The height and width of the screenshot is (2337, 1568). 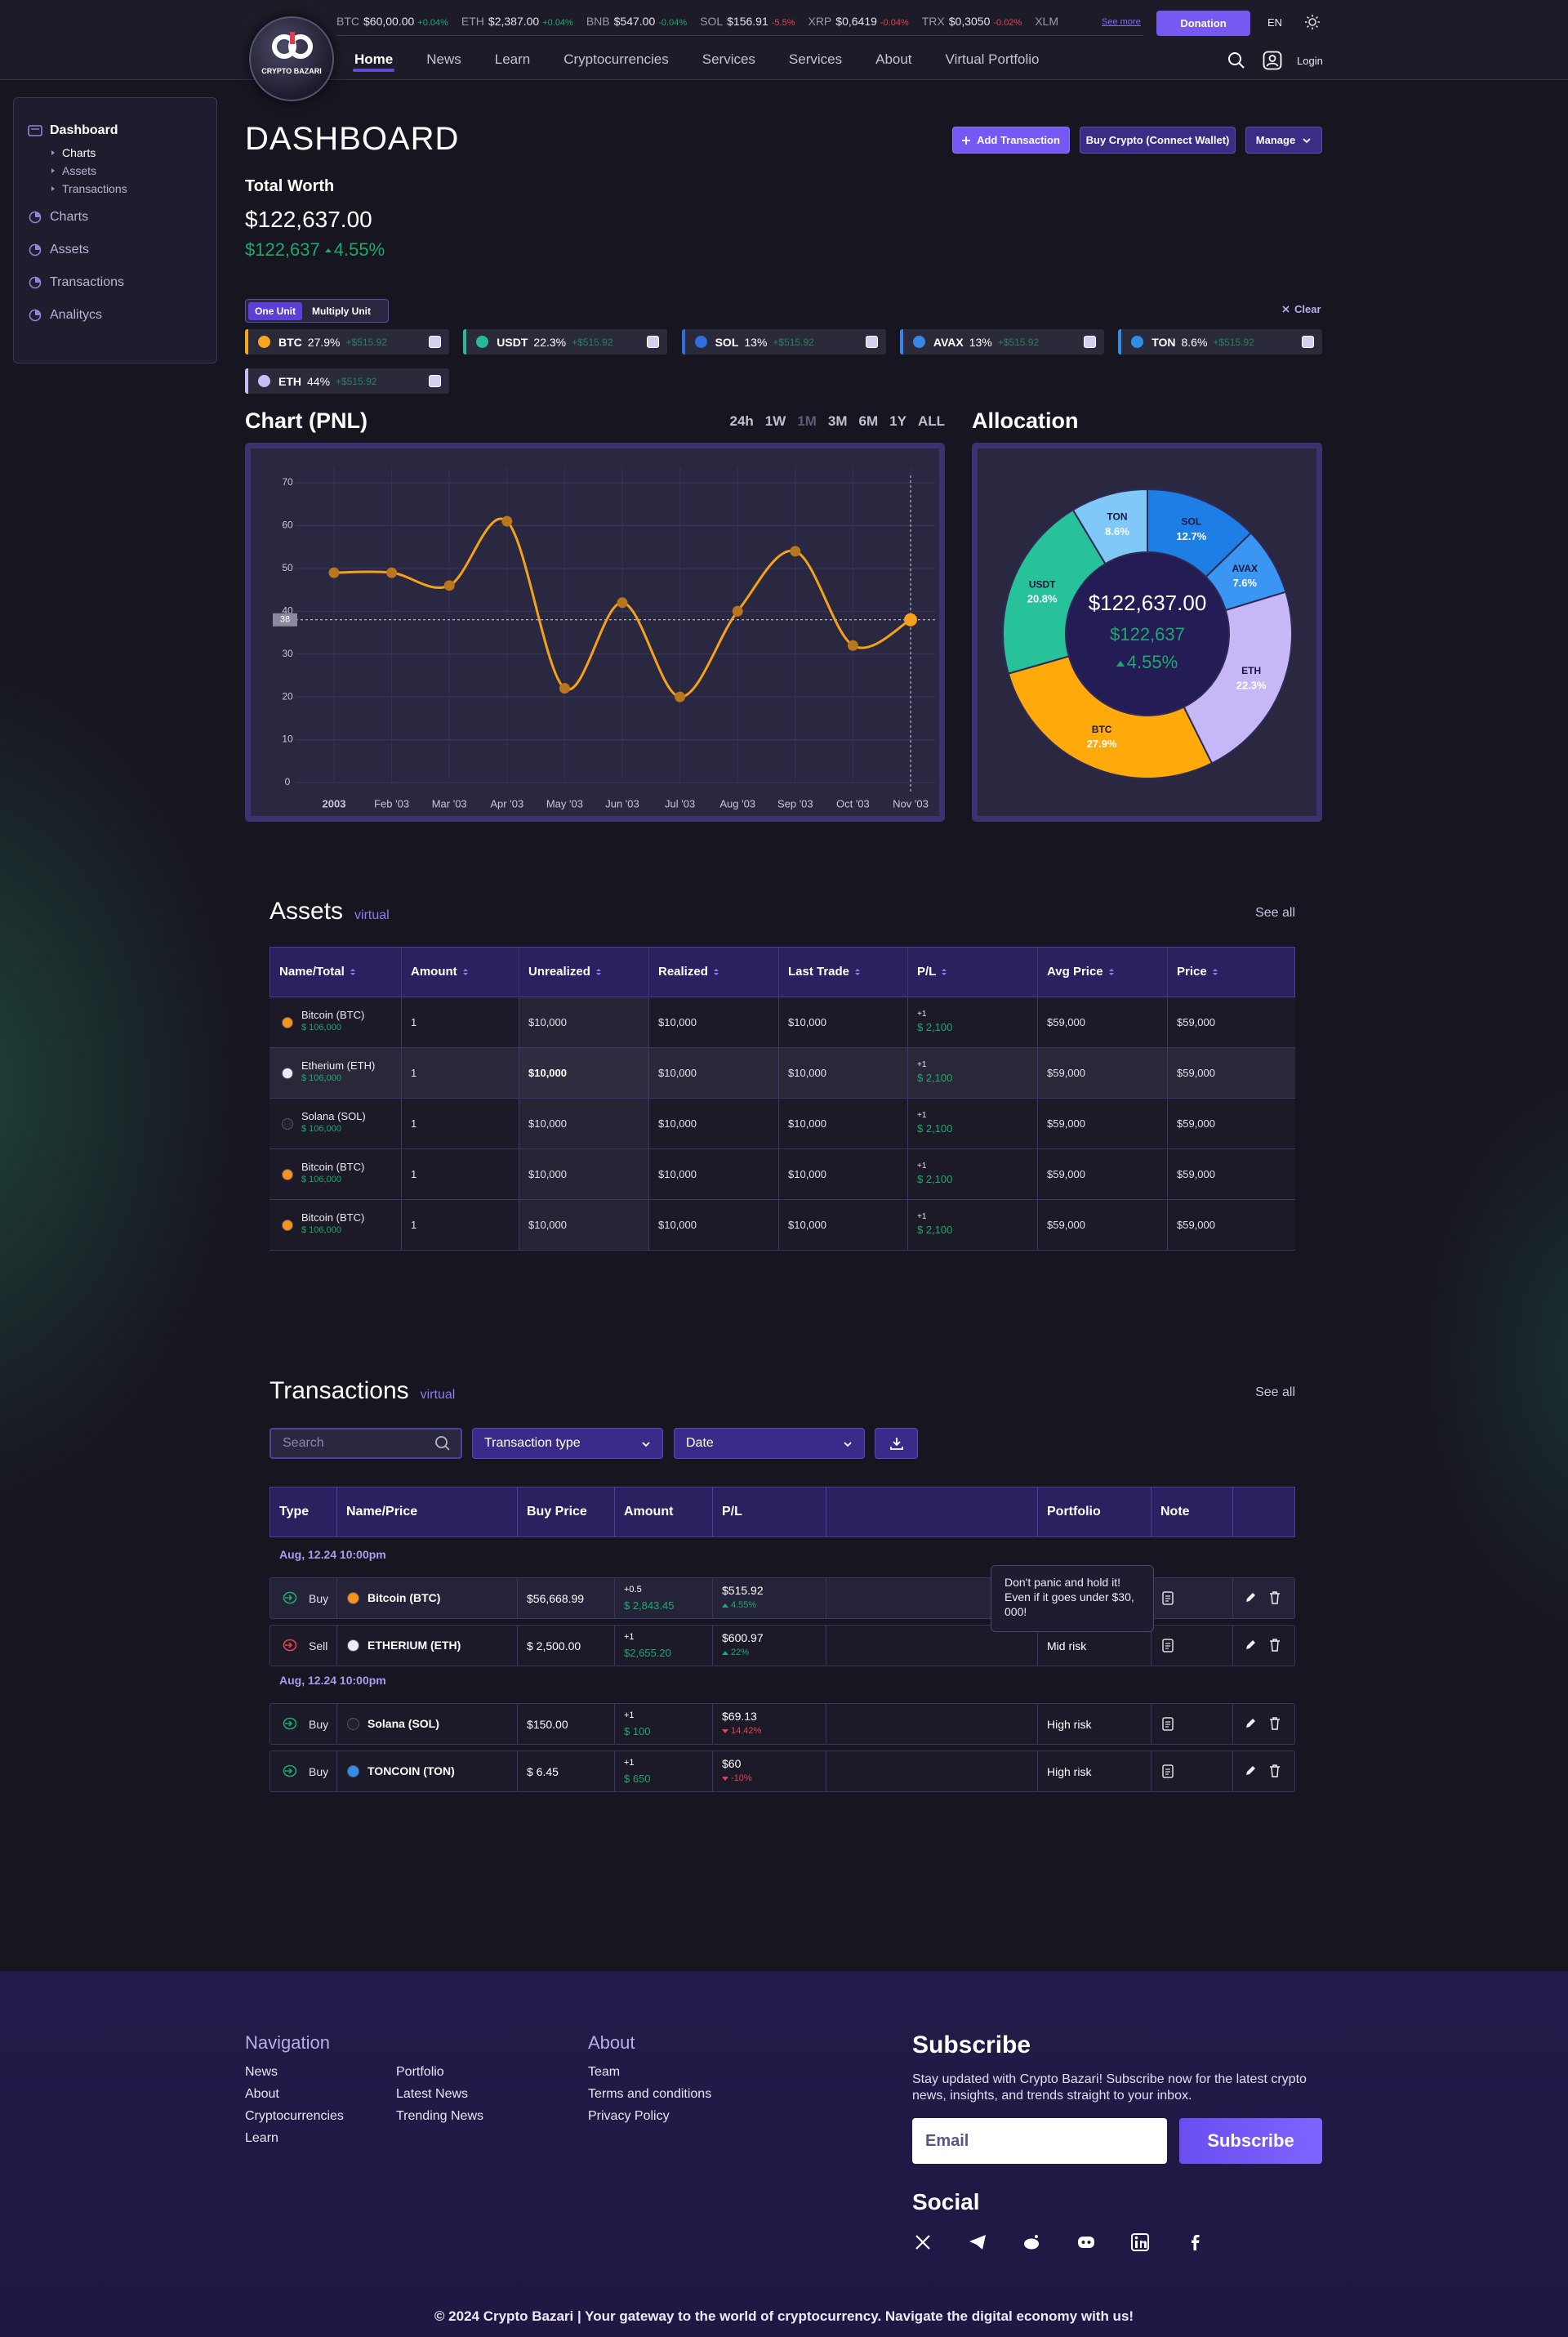 What do you see at coordinates (1147, 634) in the screenshot?
I see `donut-center` at bounding box center [1147, 634].